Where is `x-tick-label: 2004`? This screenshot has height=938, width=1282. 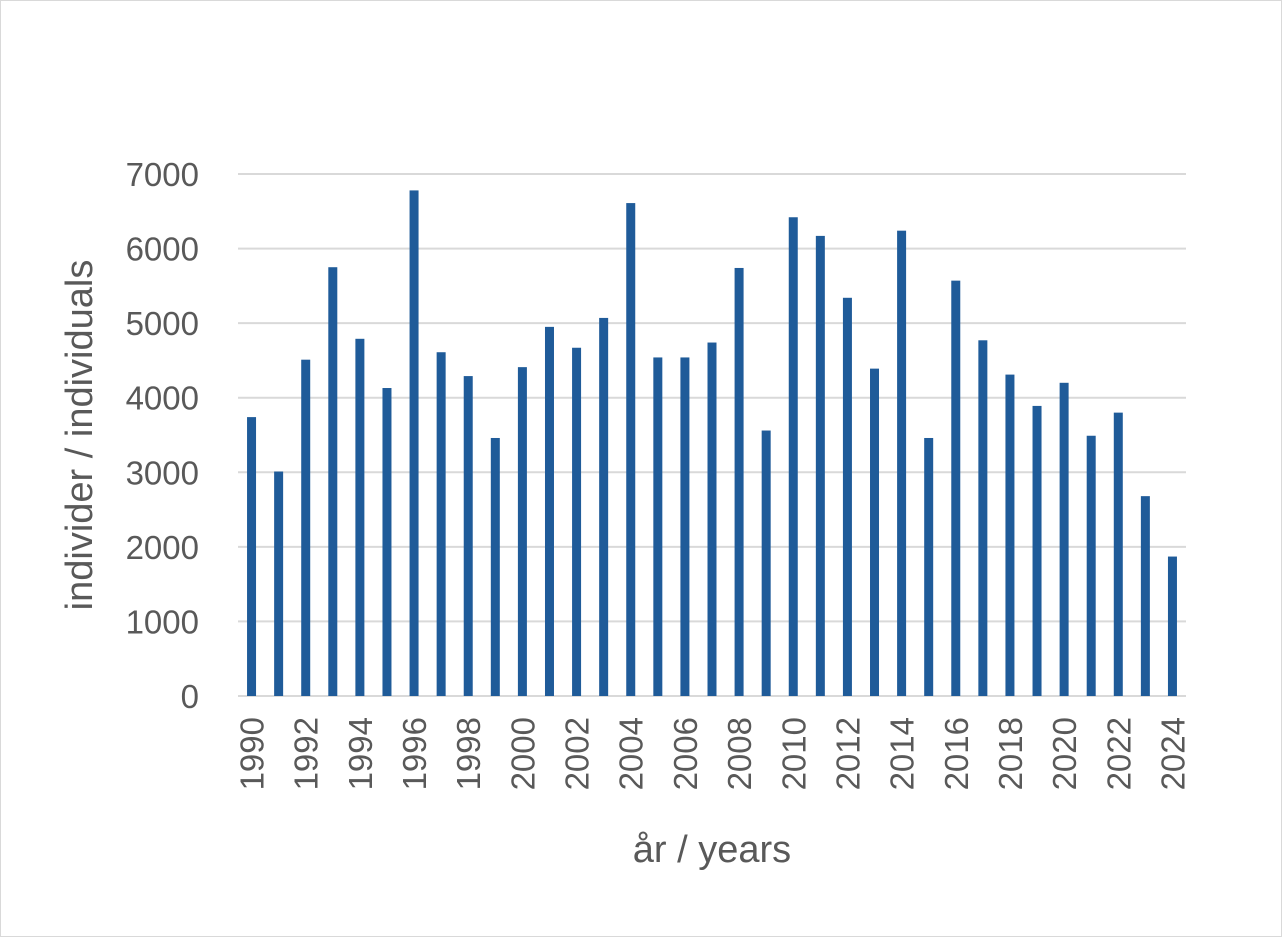 x-tick-label: 2004 is located at coordinates (631, 753).